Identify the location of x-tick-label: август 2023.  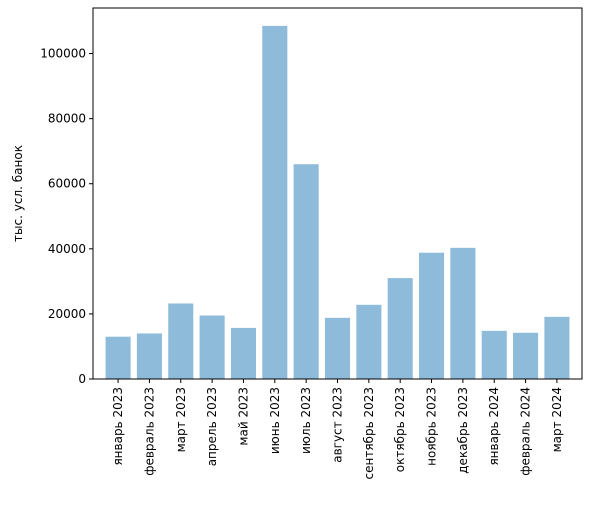
(338, 425).